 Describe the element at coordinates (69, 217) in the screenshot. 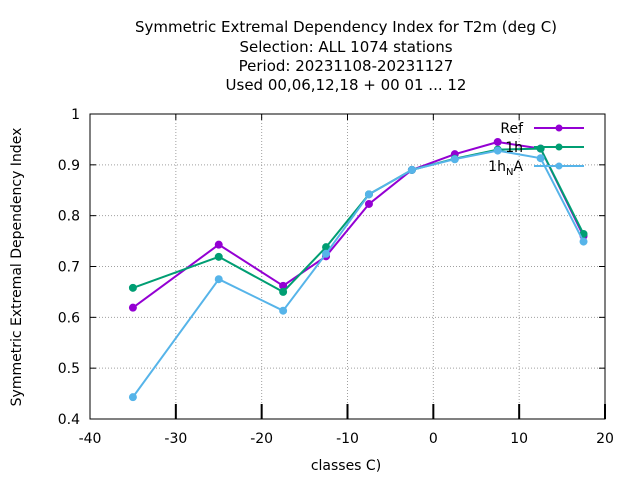

I see `y-tick-label: 0.8` at that location.